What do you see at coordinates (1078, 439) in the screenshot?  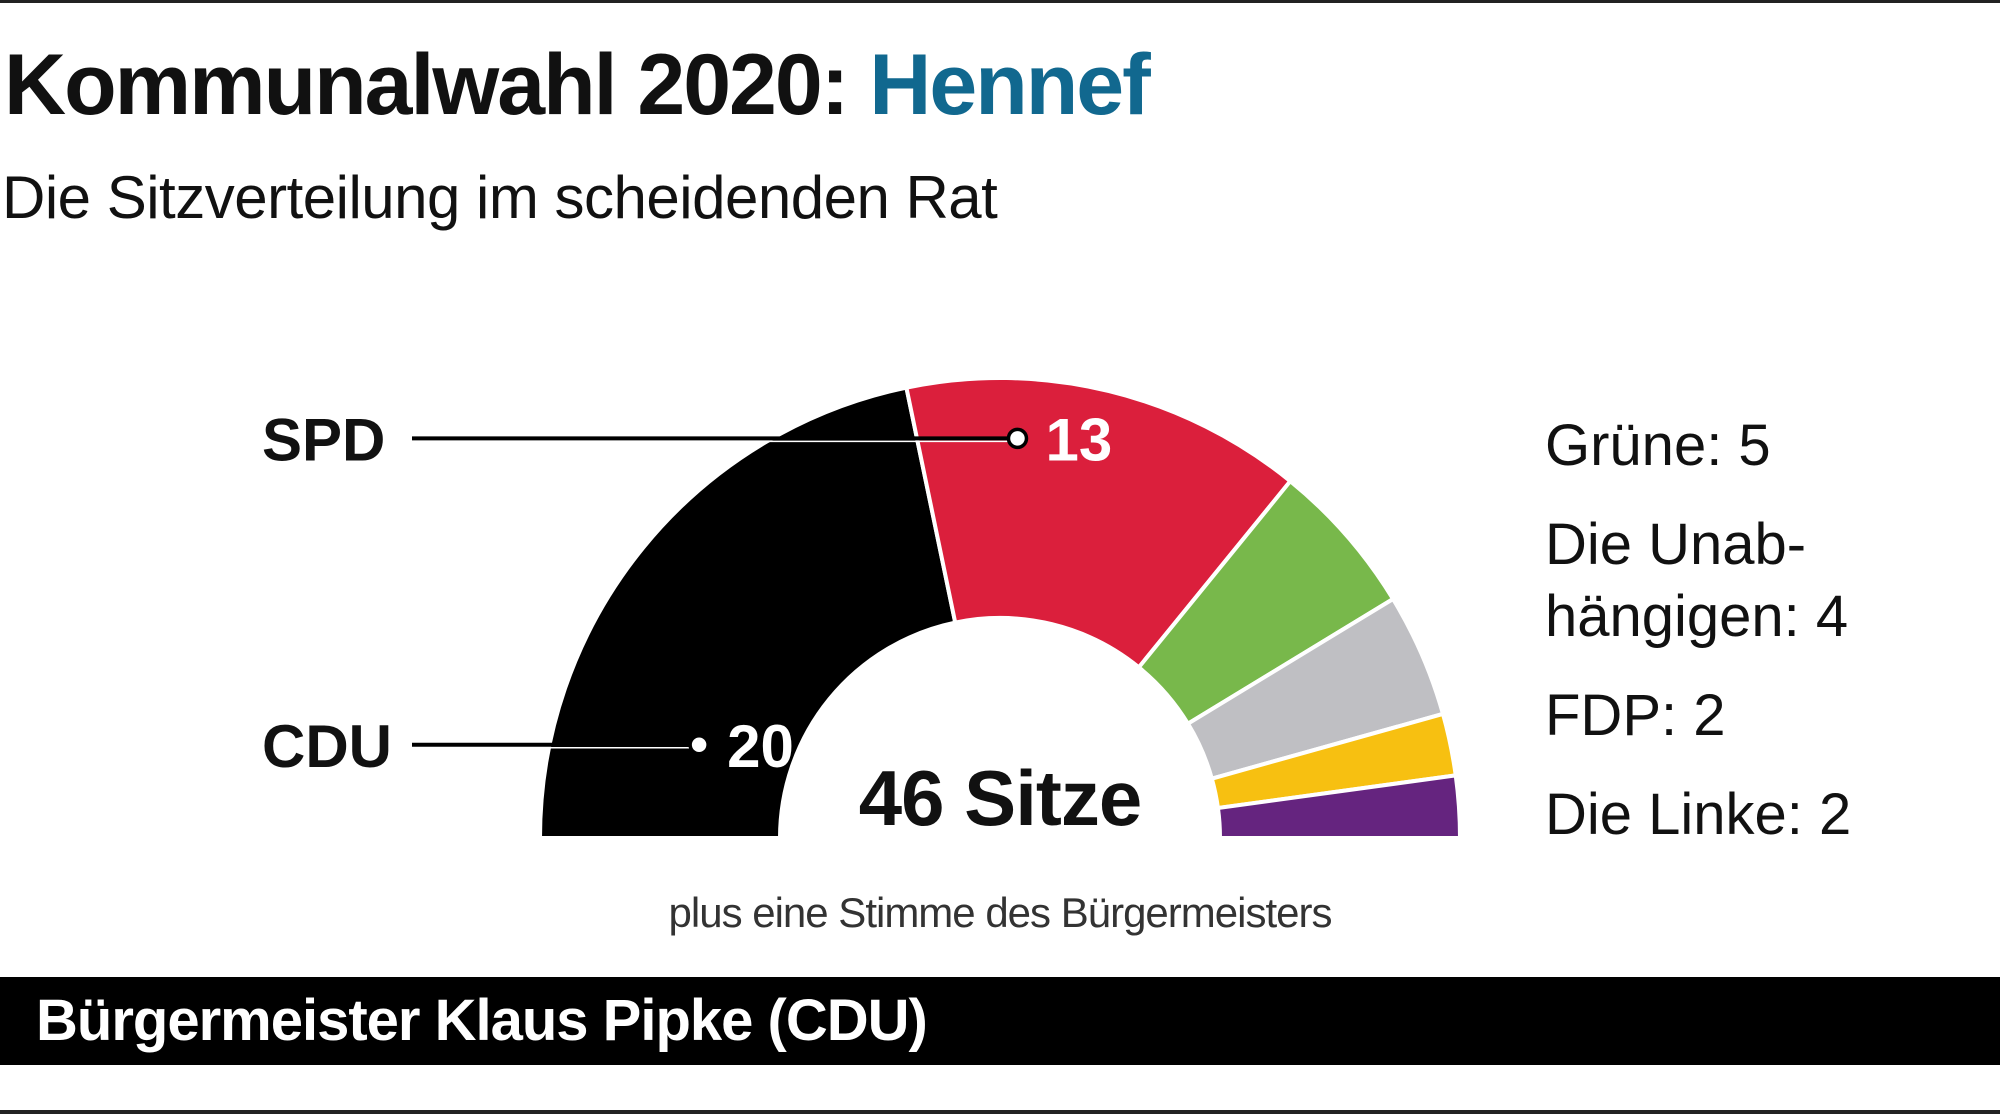 I see `seat-count-spd: 13` at bounding box center [1078, 439].